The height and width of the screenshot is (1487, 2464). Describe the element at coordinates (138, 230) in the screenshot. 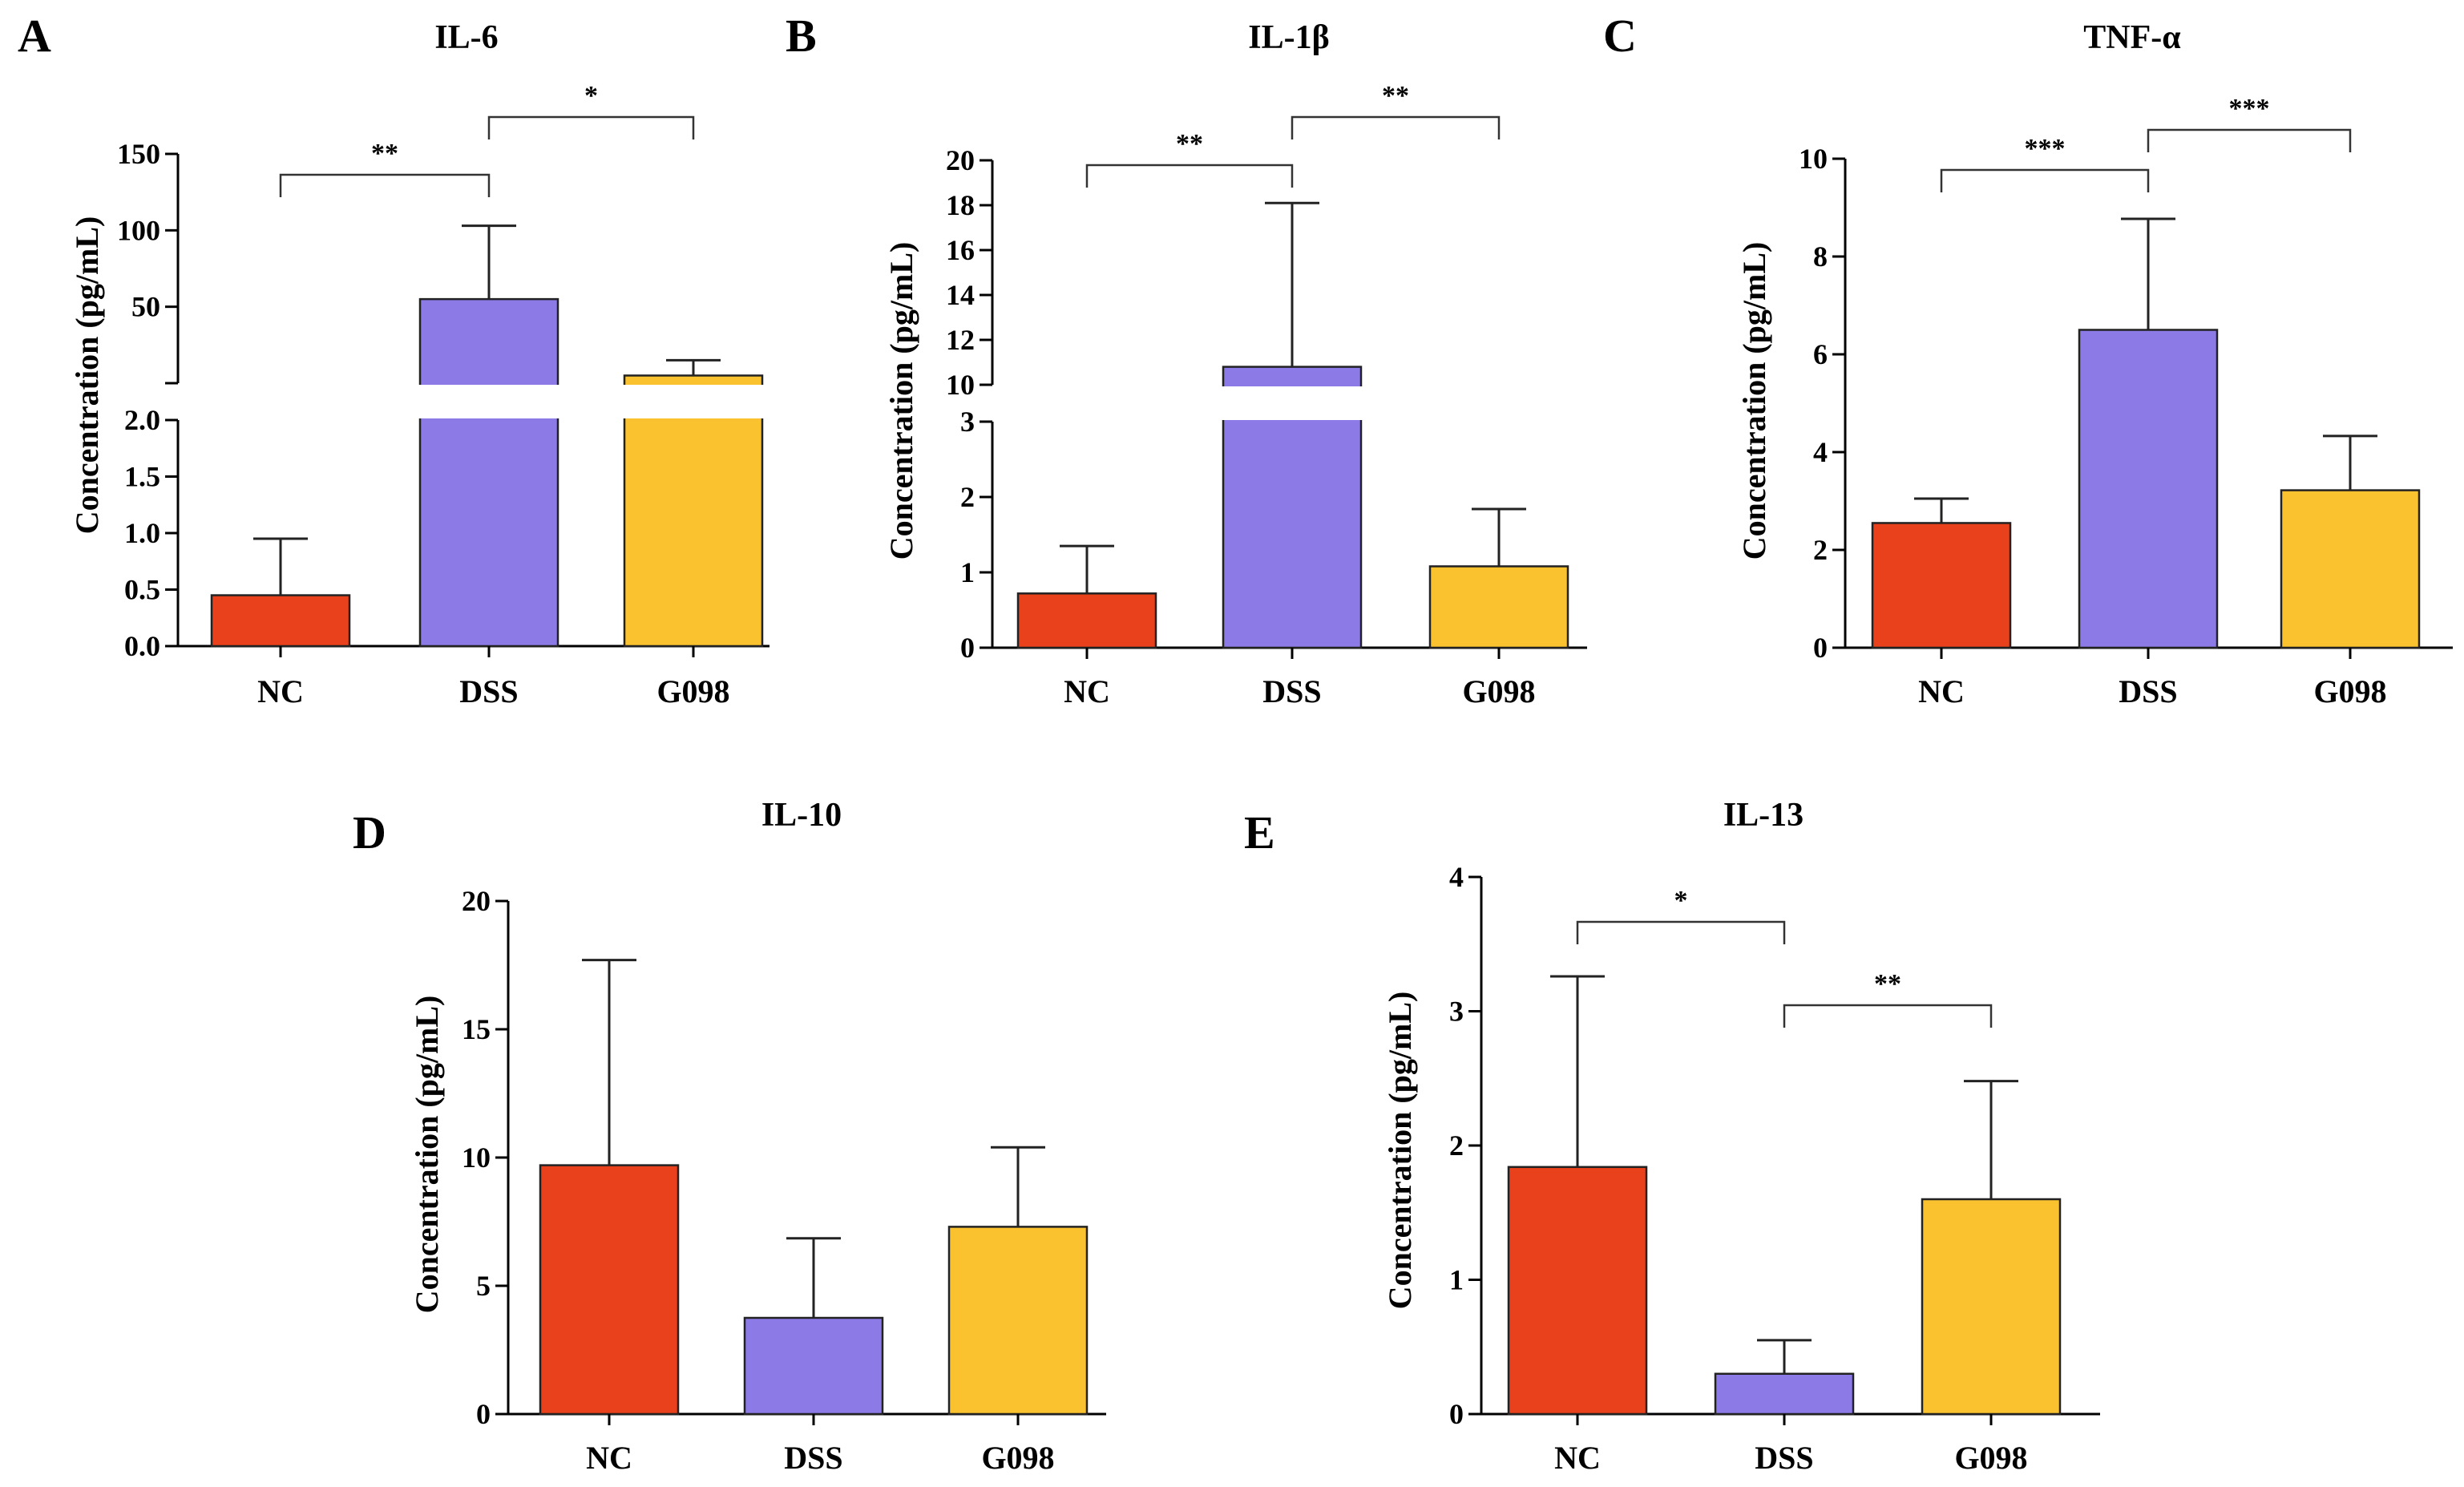

I see `y-tick-label: 100` at that location.